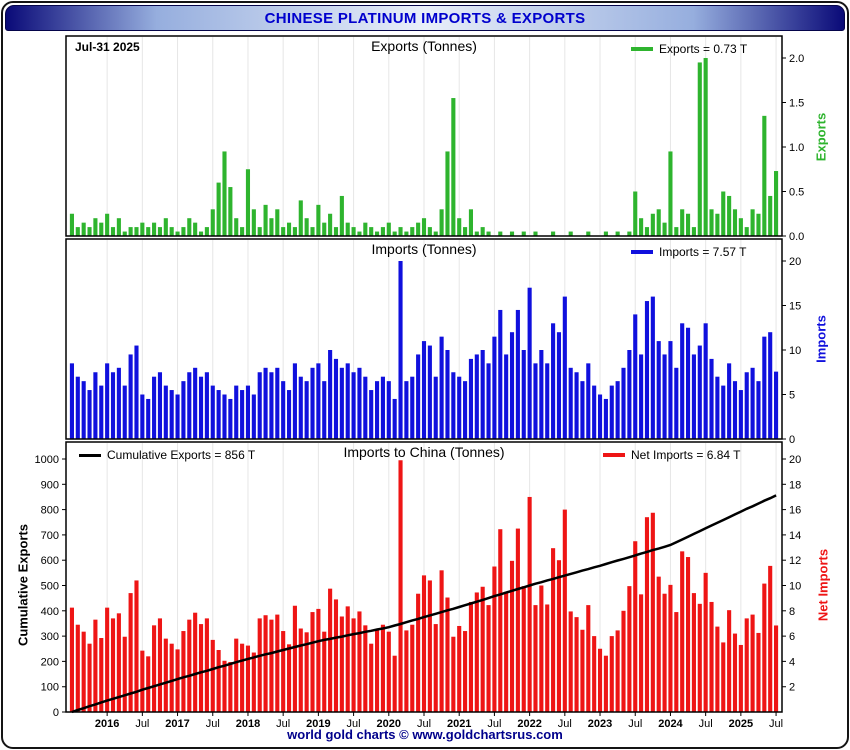 The width and height of the screenshot is (850, 750). What do you see at coordinates (792, 396) in the screenshot?
I see `svg-text: 5` at bounding box center [792, 396].